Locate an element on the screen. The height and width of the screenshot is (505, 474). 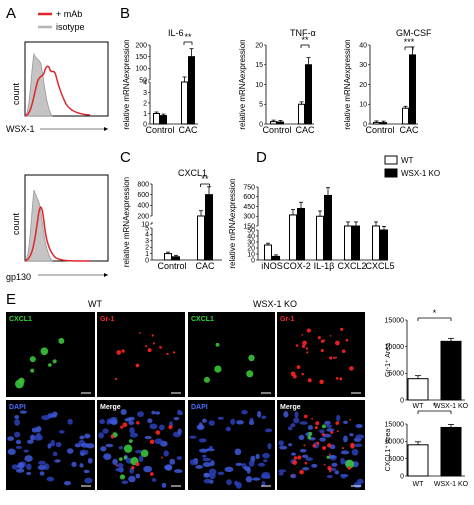
y-tick-label: 150 is located at coordinates (249, 226).